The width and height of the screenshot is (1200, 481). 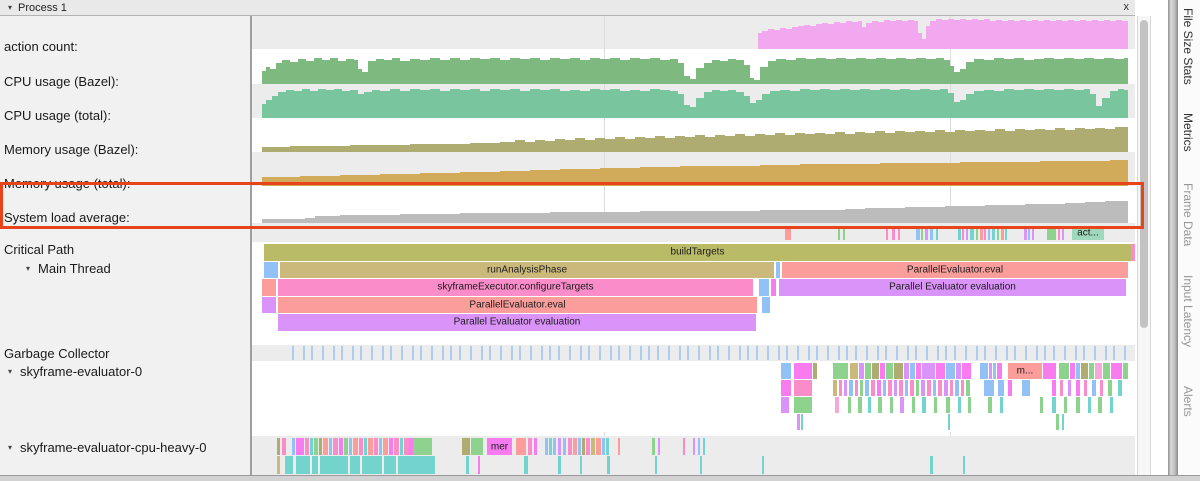 What do you see at coordinates (1144, 245) in the screenshot?
I see `vertical-scrollbar` at bounding box center [1144, 245].